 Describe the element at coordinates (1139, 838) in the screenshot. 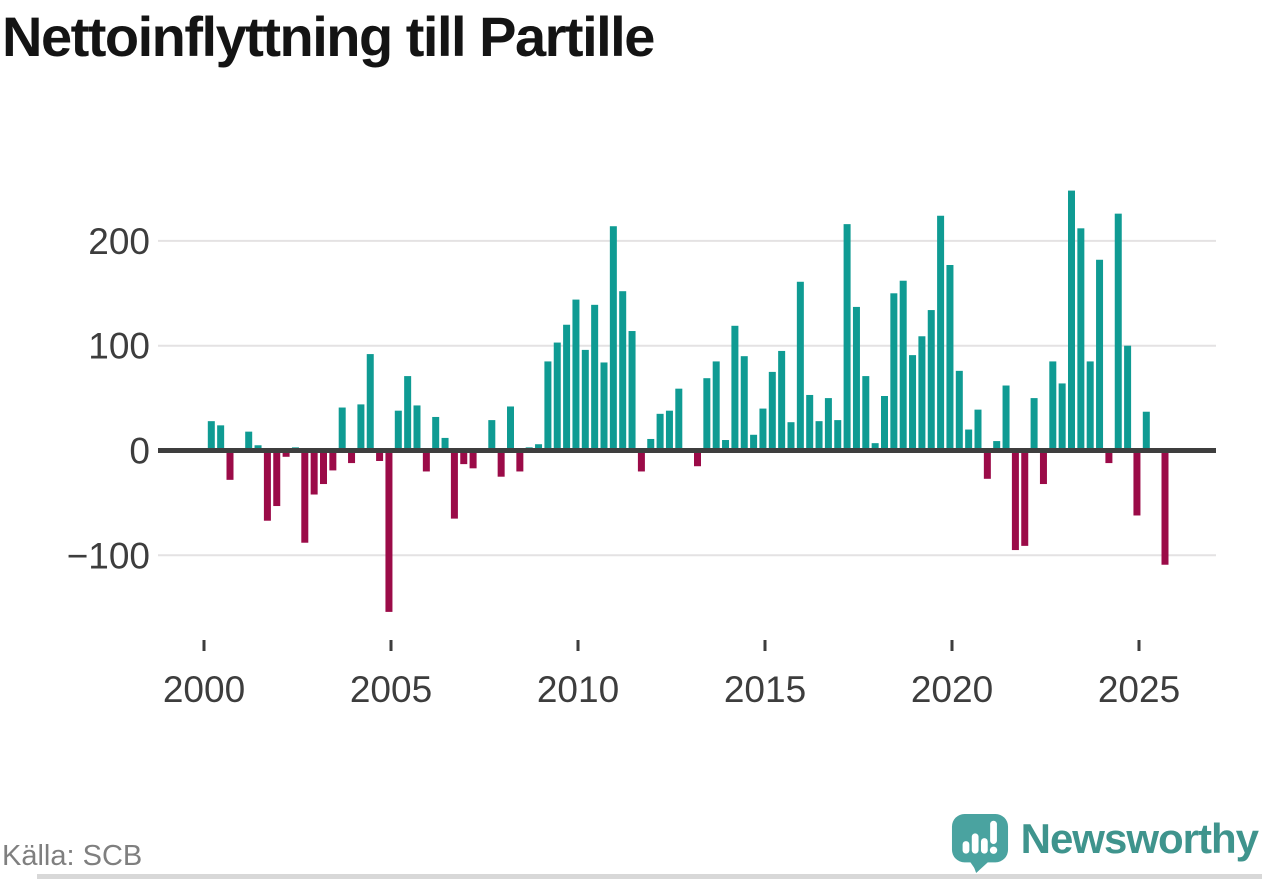

I see `newsworthy-wordmark: Newsworthy` at that location.